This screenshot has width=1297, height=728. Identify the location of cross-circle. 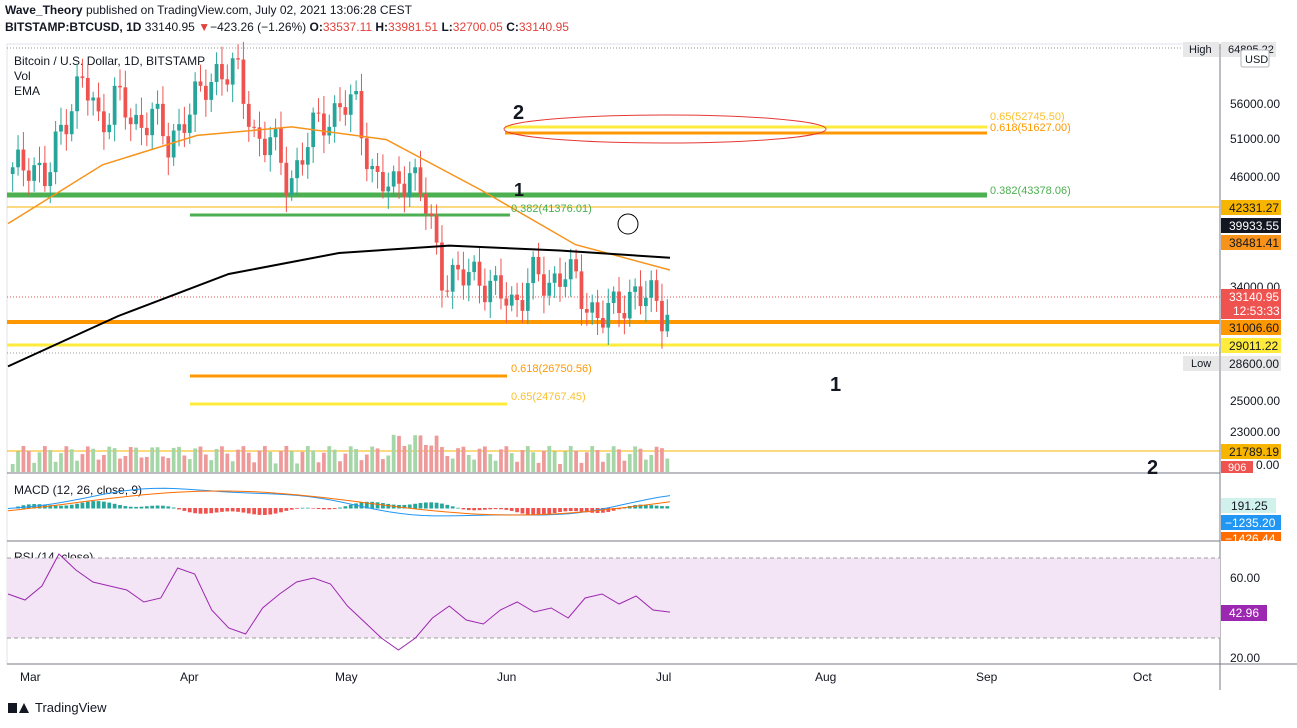
(628, 224).